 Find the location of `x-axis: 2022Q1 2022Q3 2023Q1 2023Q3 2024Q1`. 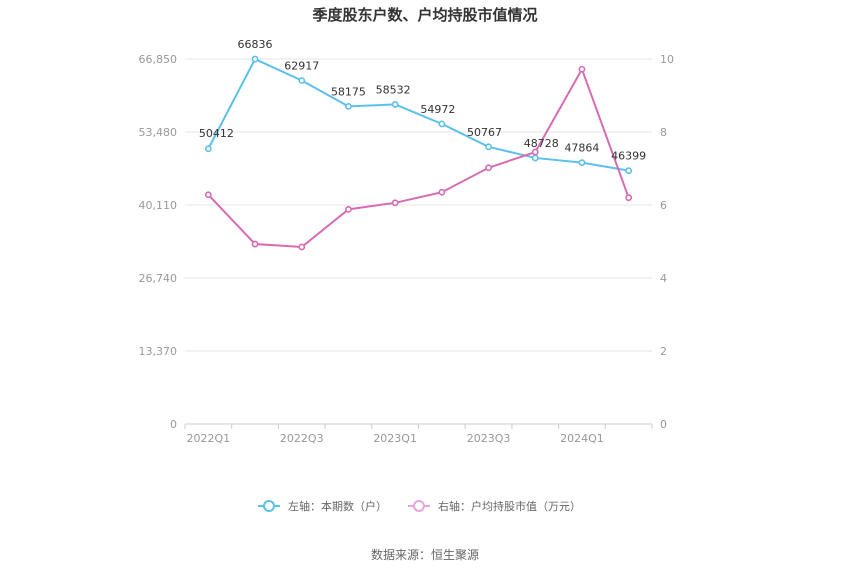

x-axis: 2022Q1 2022Q3 2023Q1 2023Q3 2024Q1 is located at coordinates (418, 434).